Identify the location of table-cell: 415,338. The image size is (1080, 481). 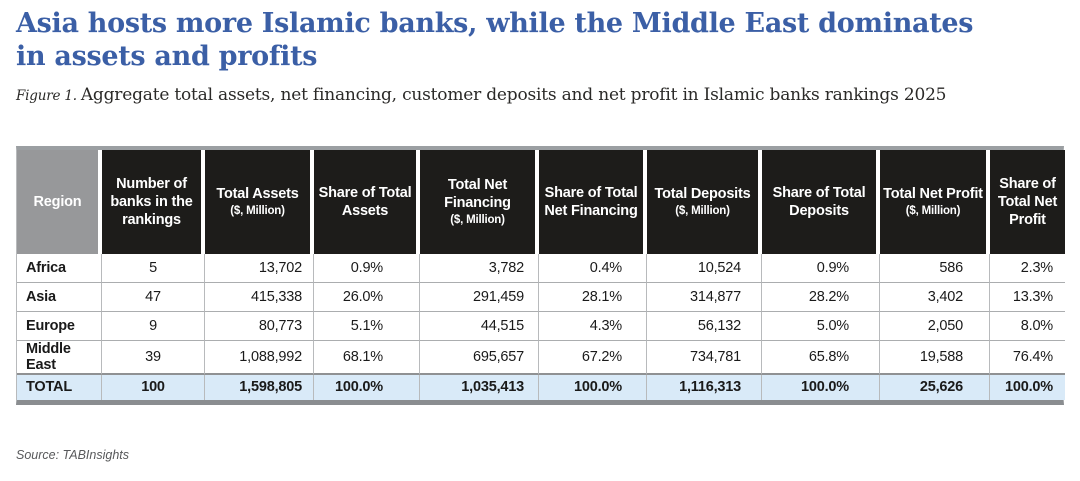
(259, 297).